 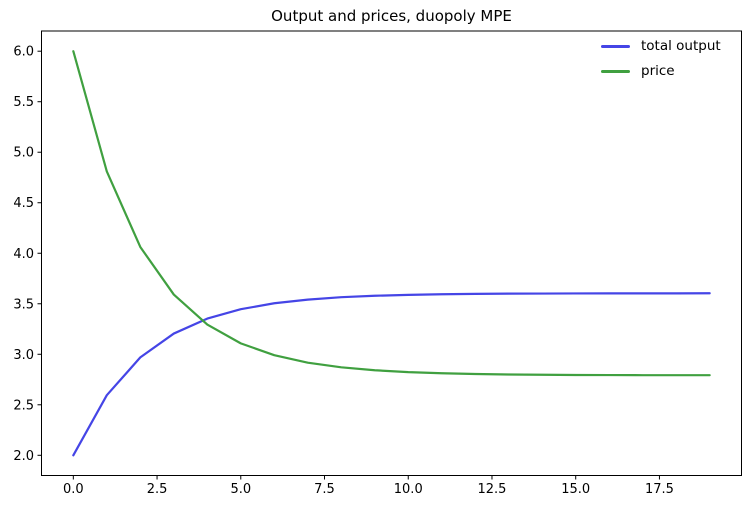 What do you see at coordinates (681, 46) in the screenshot?
I see `legend-label-total-output: total output` at bounding box center [681, 46].